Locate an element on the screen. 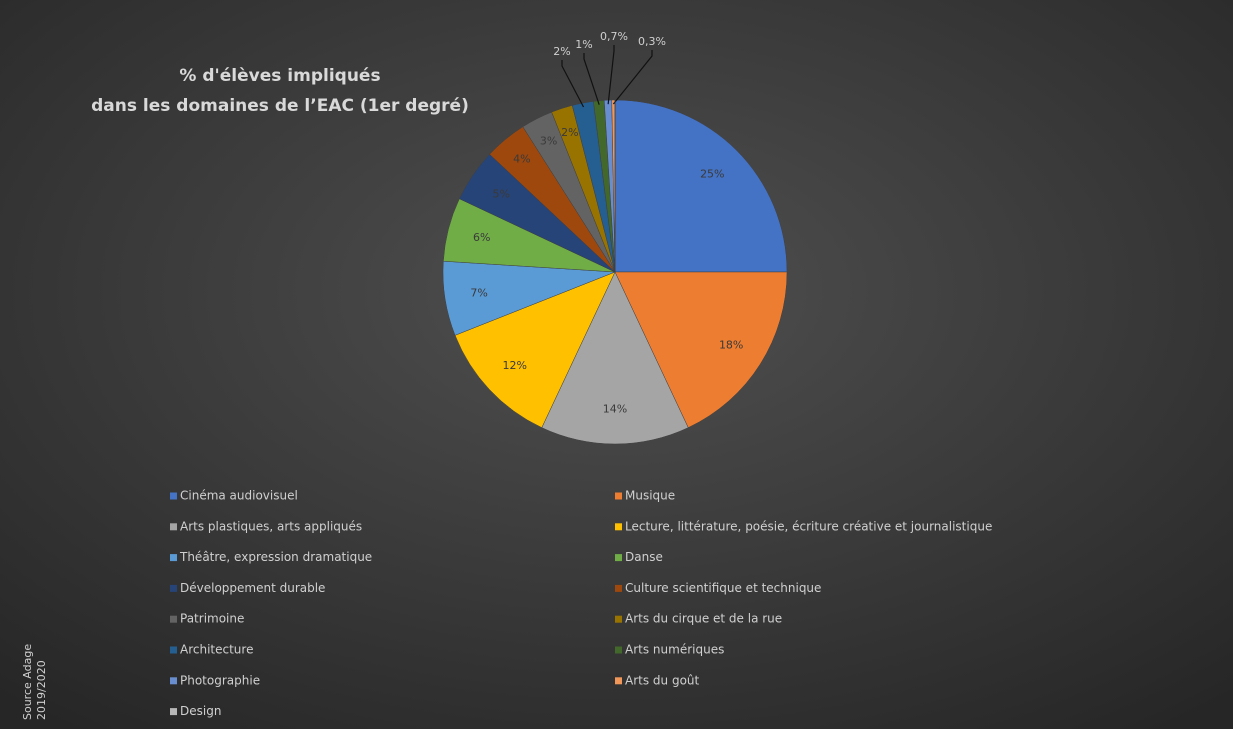 The image size is (1233, 729). data-label: 5% is located at coordinates (500, 194).